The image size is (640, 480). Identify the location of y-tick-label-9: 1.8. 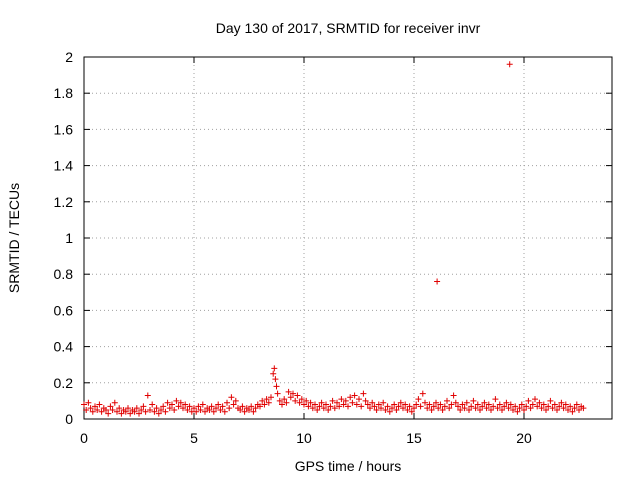
(64, 93).